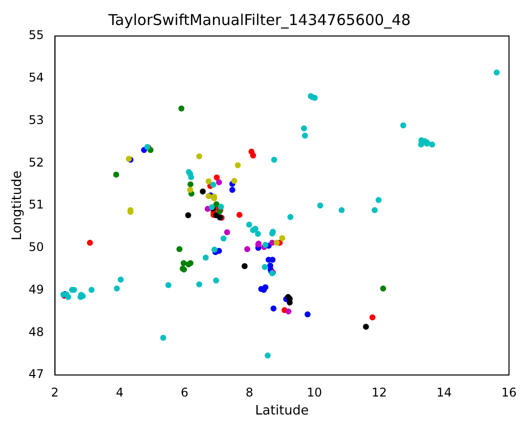 The width and height of the screenshot is (529, 427). What do you see at coordinates (282, 411) in the screenshot?
I see `x-axis-title: Latitude` at bounding box center [282, 411].